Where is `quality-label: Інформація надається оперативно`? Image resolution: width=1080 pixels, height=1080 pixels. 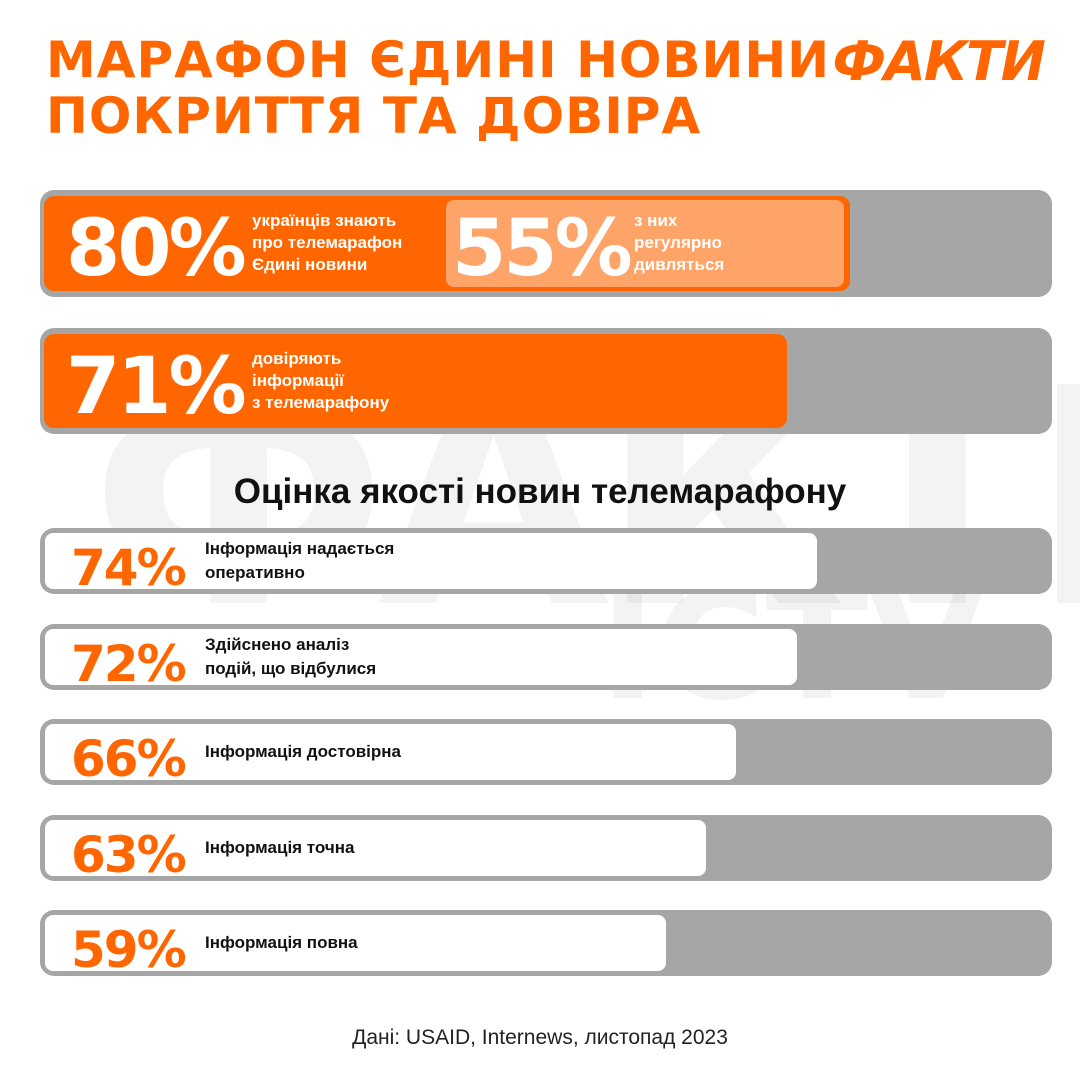 quality-label: Інформація надається оперативно is located at coordinates (300, 560).